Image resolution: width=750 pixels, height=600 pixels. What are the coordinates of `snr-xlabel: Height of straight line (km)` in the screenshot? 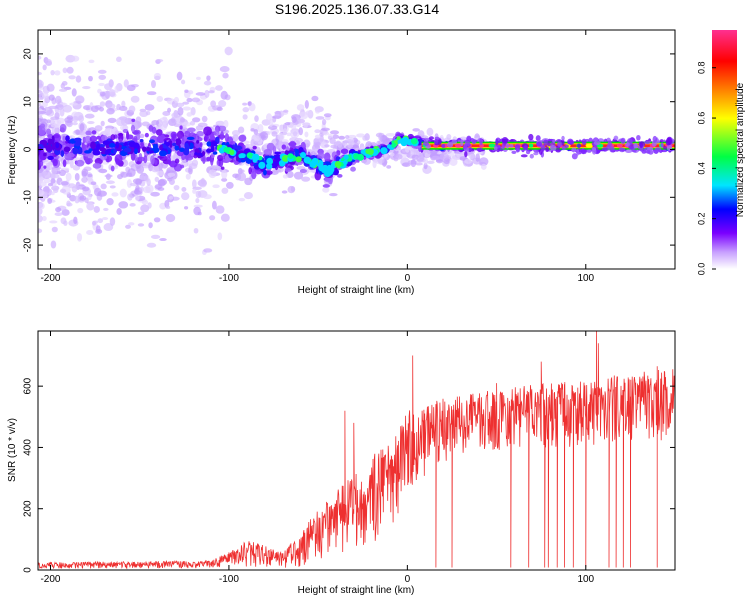 It's located at (356, 590).